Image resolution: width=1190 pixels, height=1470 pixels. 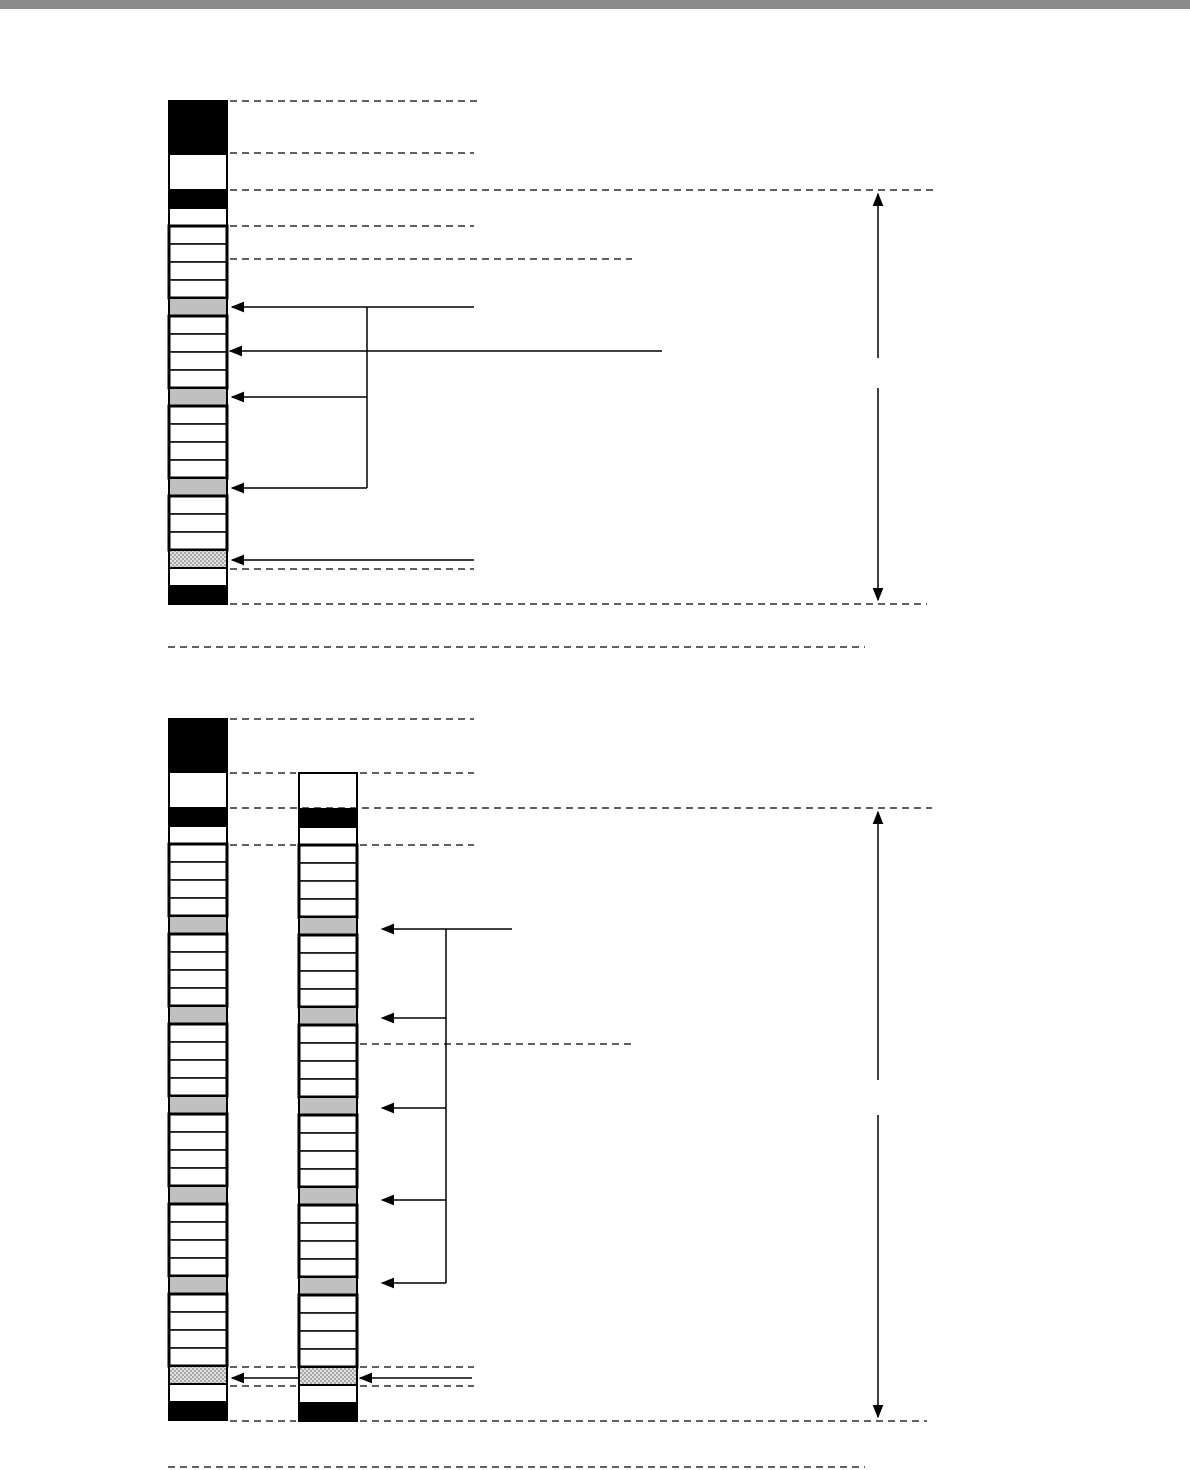 I want to click on bottom-right-column, so click(x=328, y=1097).